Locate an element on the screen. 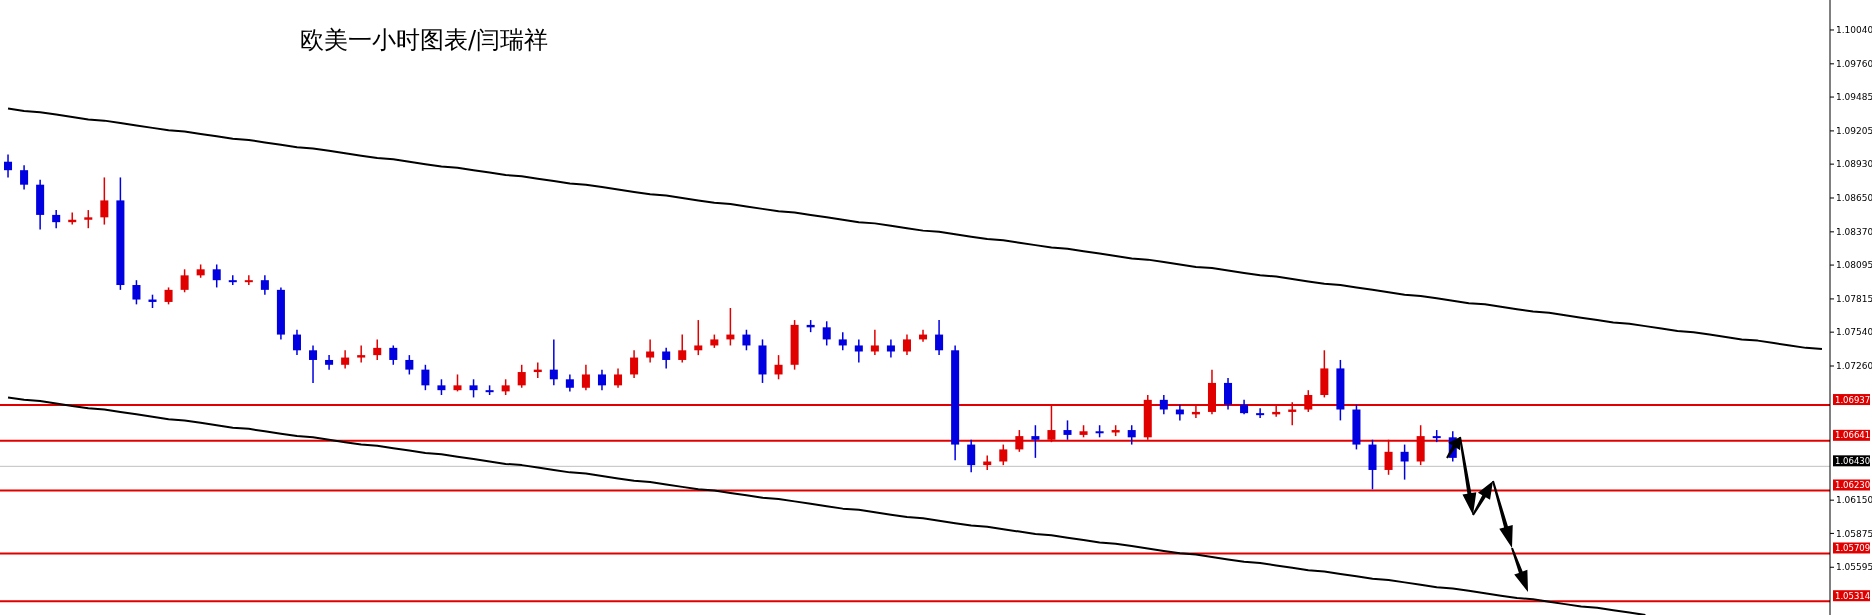 This screenshot has height=615, width=1872. ref-line-label: 1.06641 is located at coordinates (1853, 435).